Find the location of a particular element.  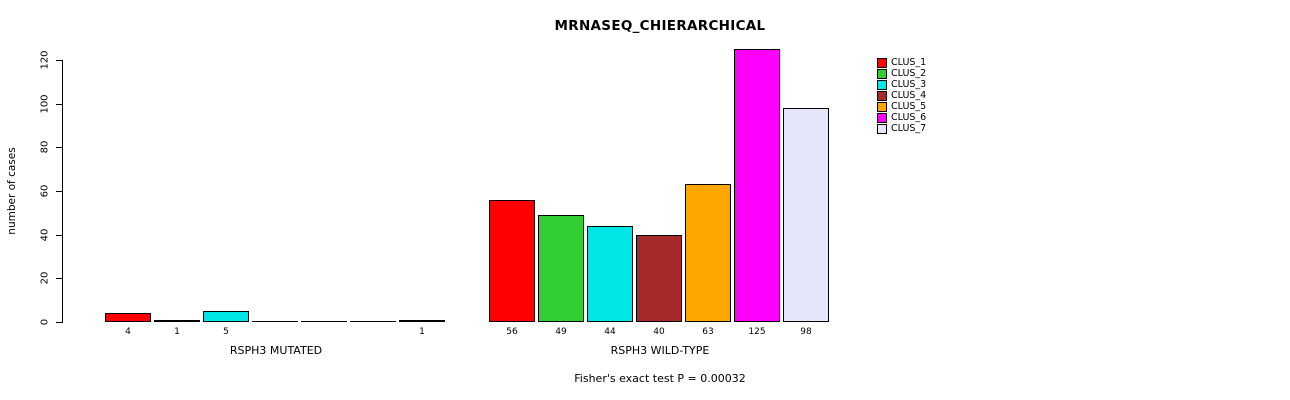

legend-label: CLUS_7 is located at coordinates (909, 128).